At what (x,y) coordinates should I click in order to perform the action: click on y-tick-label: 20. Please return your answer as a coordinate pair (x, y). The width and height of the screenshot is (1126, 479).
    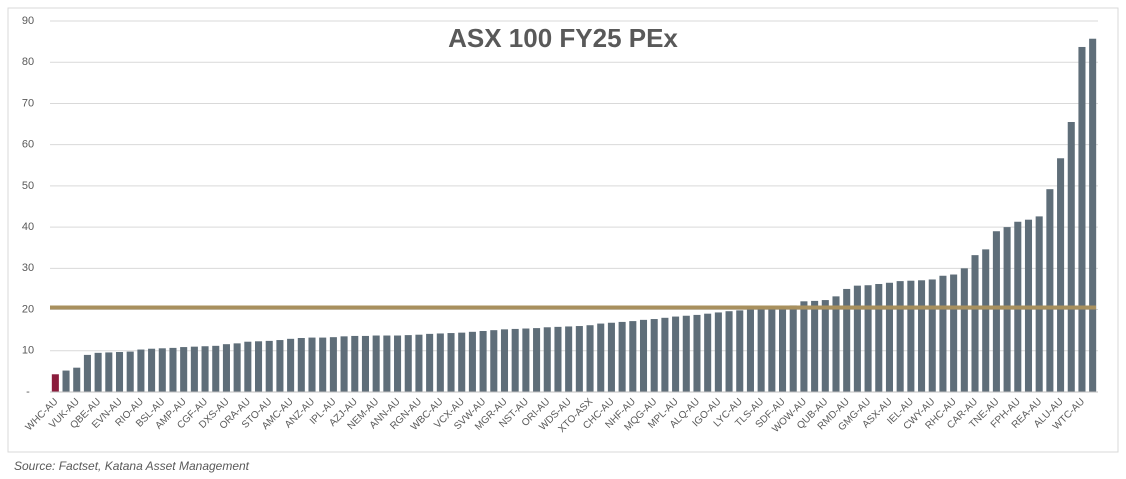
    Looking at the image, I should click on (28, 309).